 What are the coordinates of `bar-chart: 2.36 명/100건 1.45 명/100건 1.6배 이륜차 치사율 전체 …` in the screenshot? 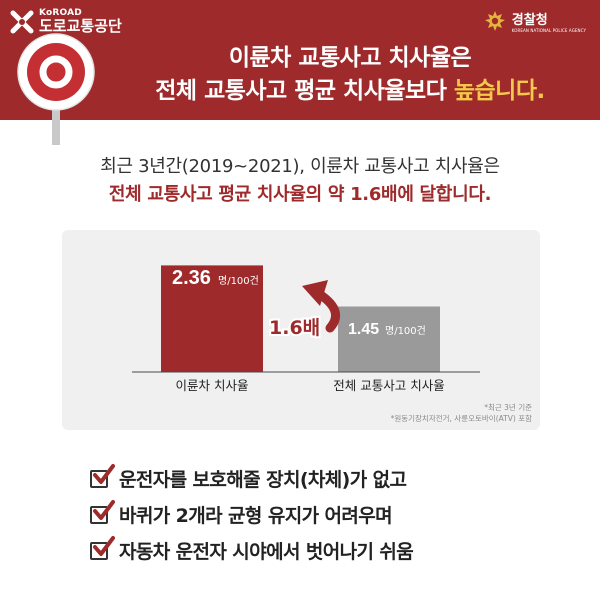 It's located at (306, 329).